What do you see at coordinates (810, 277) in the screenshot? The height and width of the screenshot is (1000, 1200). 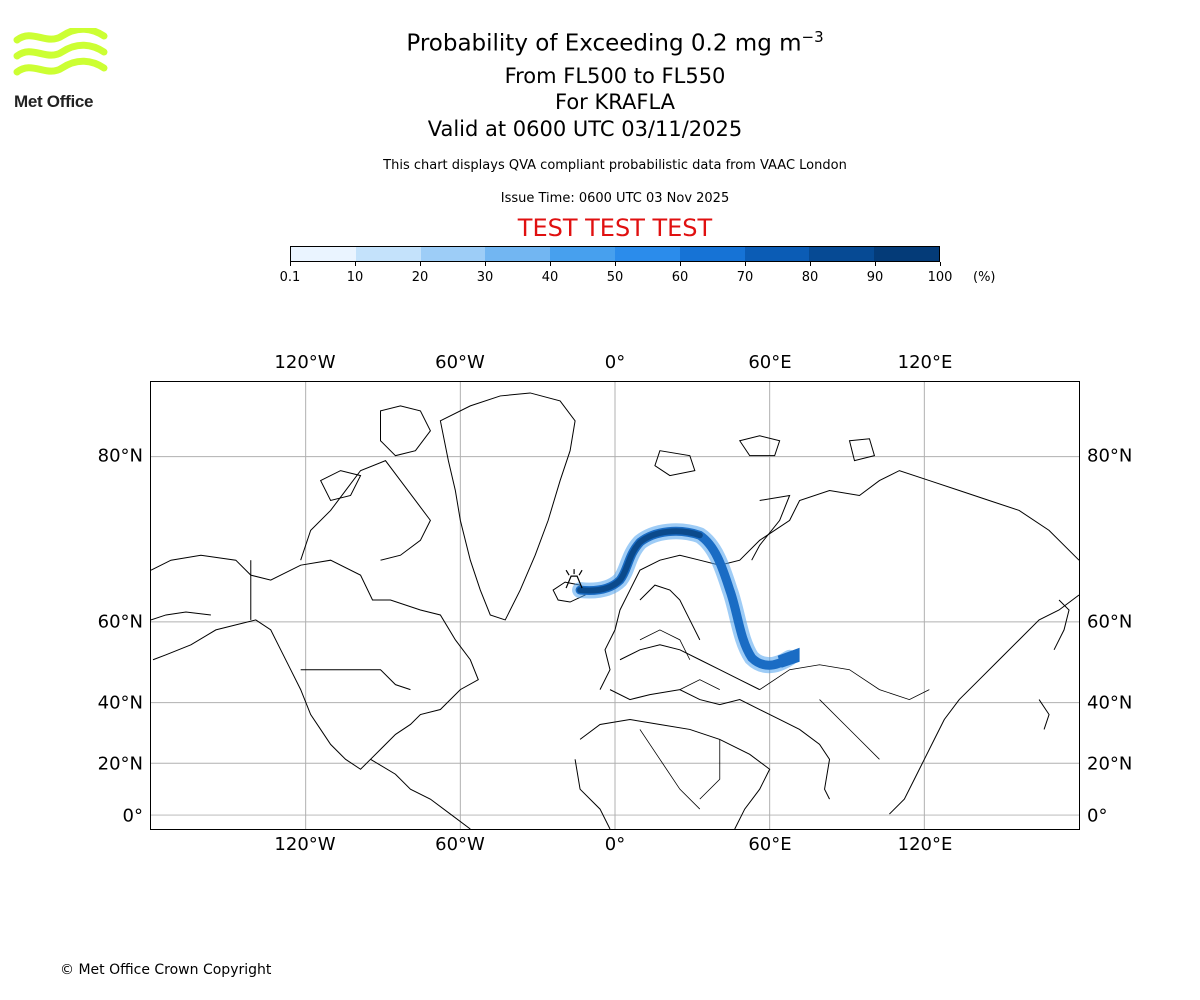 I see `colorbar-tick-label: 80` at bounding box center [810, 277].